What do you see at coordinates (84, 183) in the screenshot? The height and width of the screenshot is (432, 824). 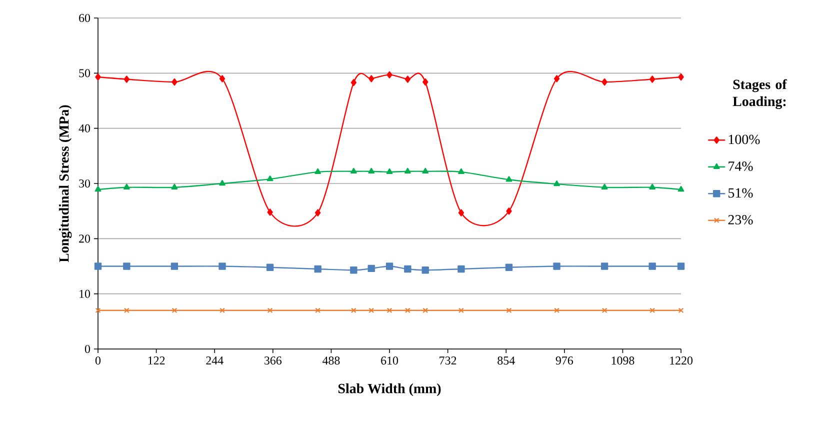 I see `y-tick-label: 30` at bounding box center [84, 183].